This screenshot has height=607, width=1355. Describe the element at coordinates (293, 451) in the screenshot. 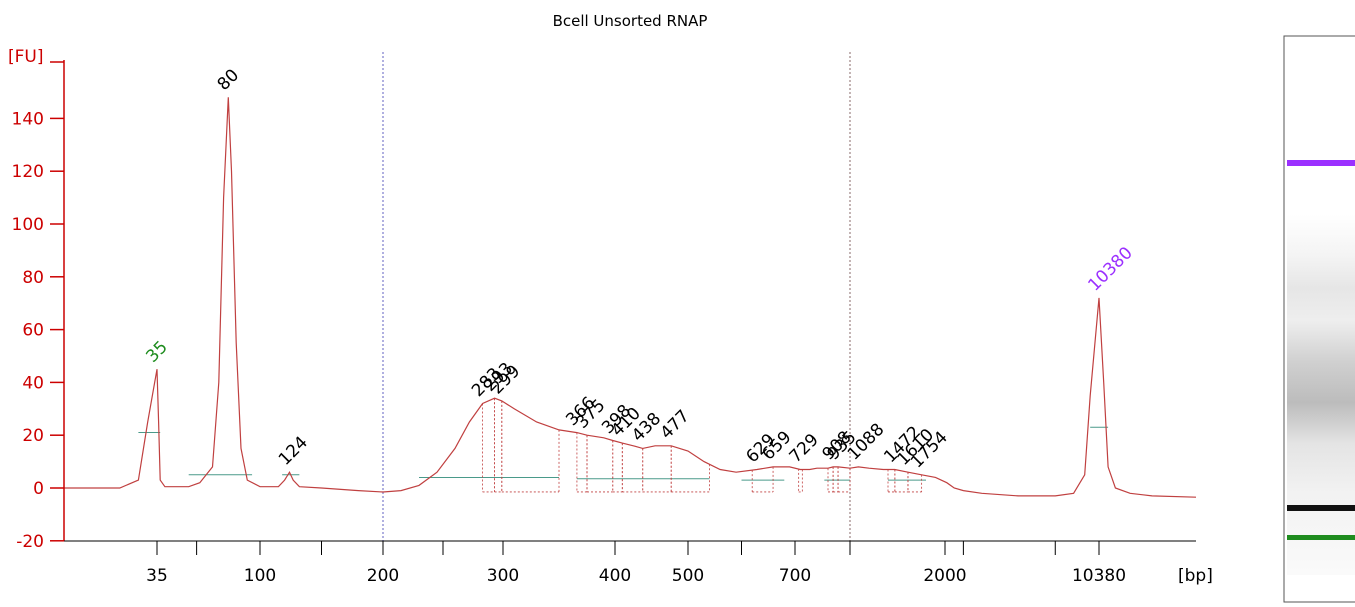

I see `peak-label: 124` at that location.